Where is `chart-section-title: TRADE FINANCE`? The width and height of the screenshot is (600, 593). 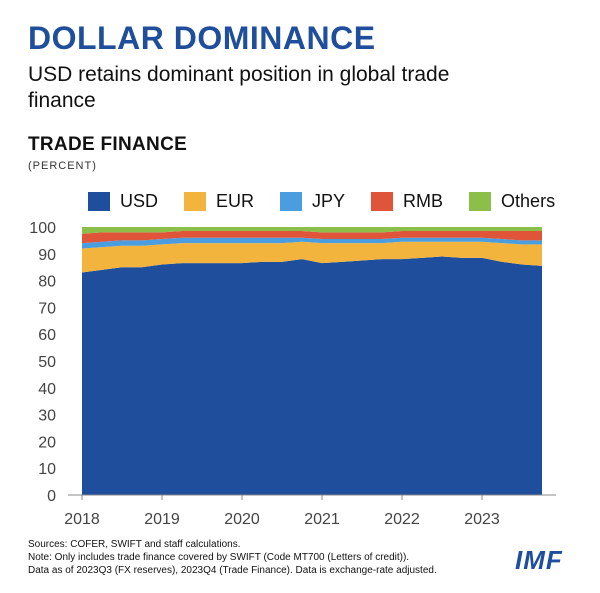
chart-section-title: TRADE FINANCE is located at coordinates (108, 144).